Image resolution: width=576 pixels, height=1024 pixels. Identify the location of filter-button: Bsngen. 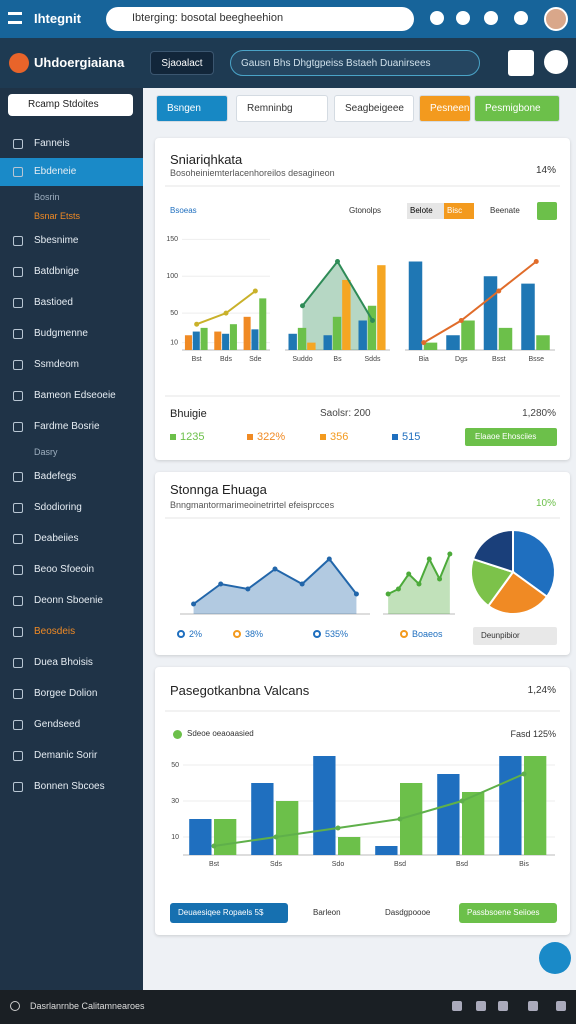
(192, 108).